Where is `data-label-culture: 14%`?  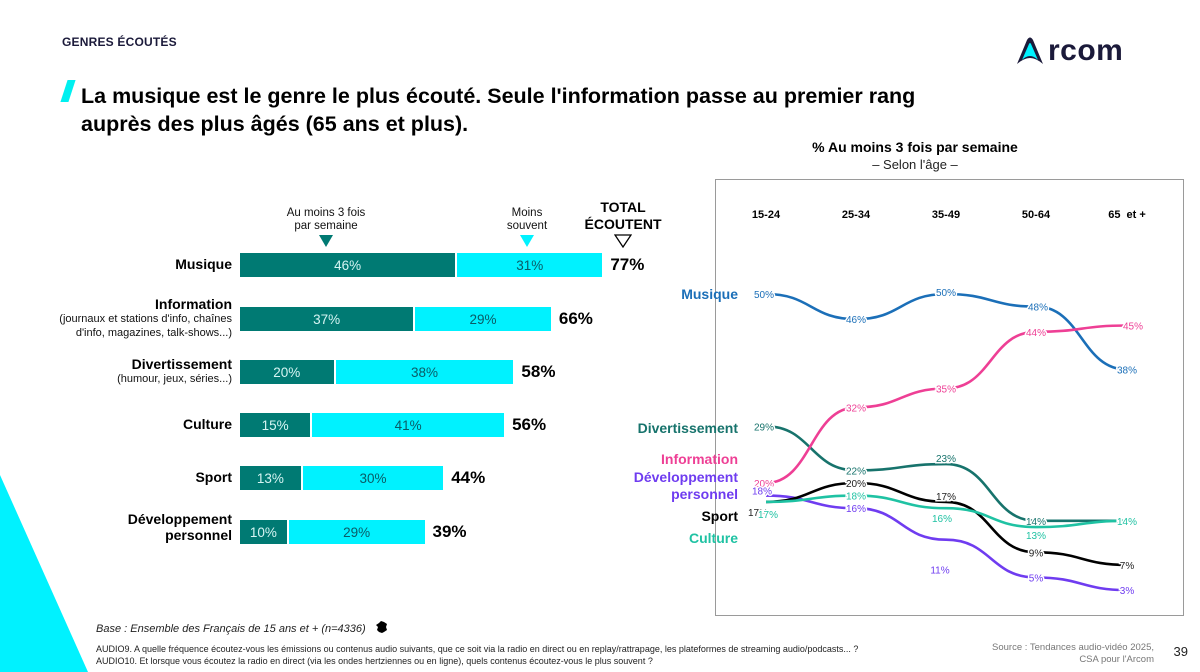
data-label-culture: 14% is located at coordinates (1127, 522).